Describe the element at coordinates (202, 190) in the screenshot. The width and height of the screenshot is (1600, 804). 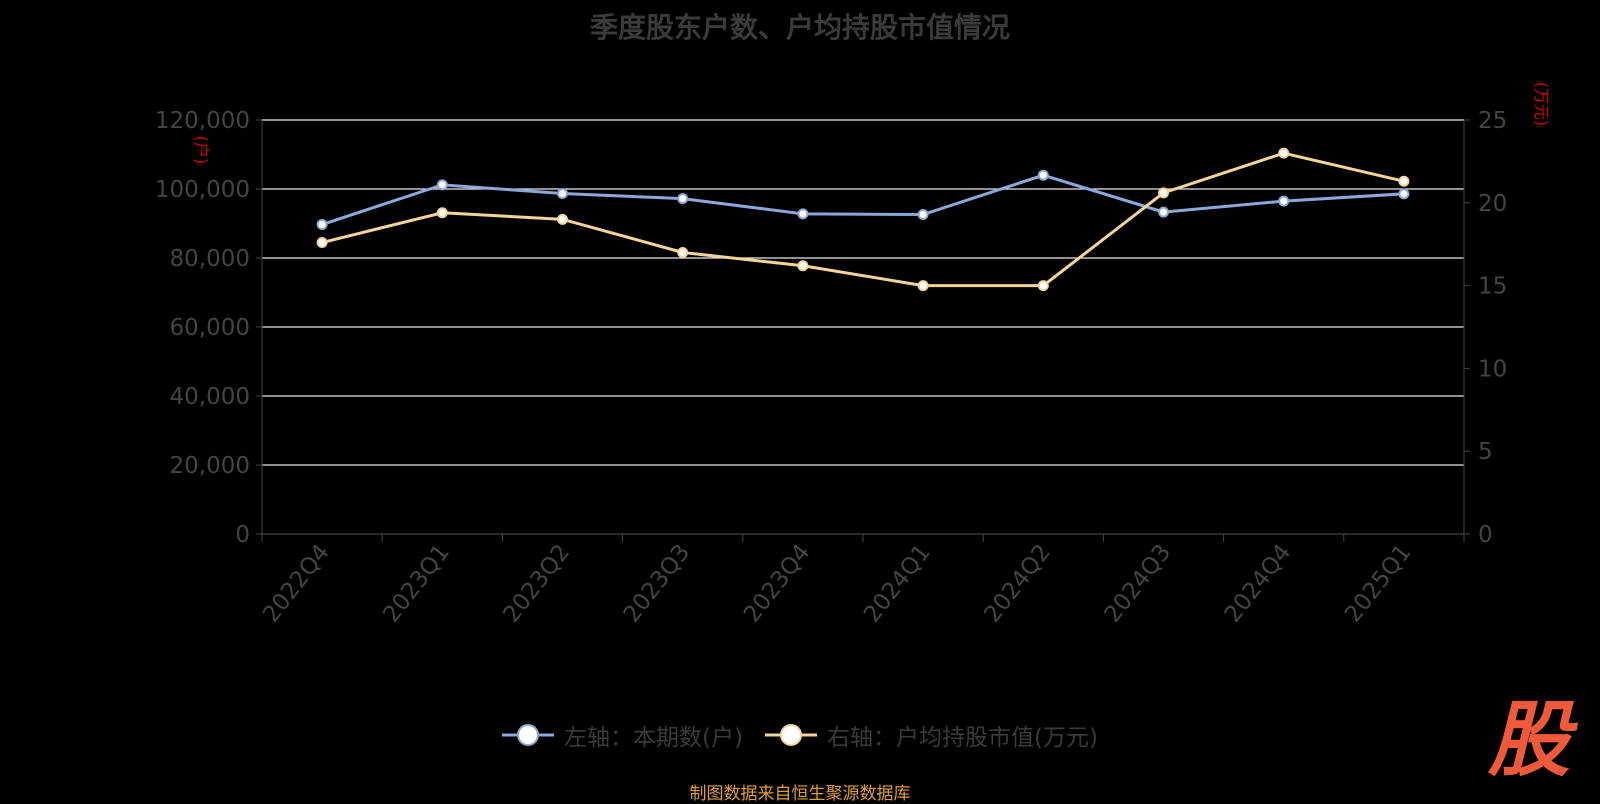
I see `left-axis-tick-label: 100,000` at that location.